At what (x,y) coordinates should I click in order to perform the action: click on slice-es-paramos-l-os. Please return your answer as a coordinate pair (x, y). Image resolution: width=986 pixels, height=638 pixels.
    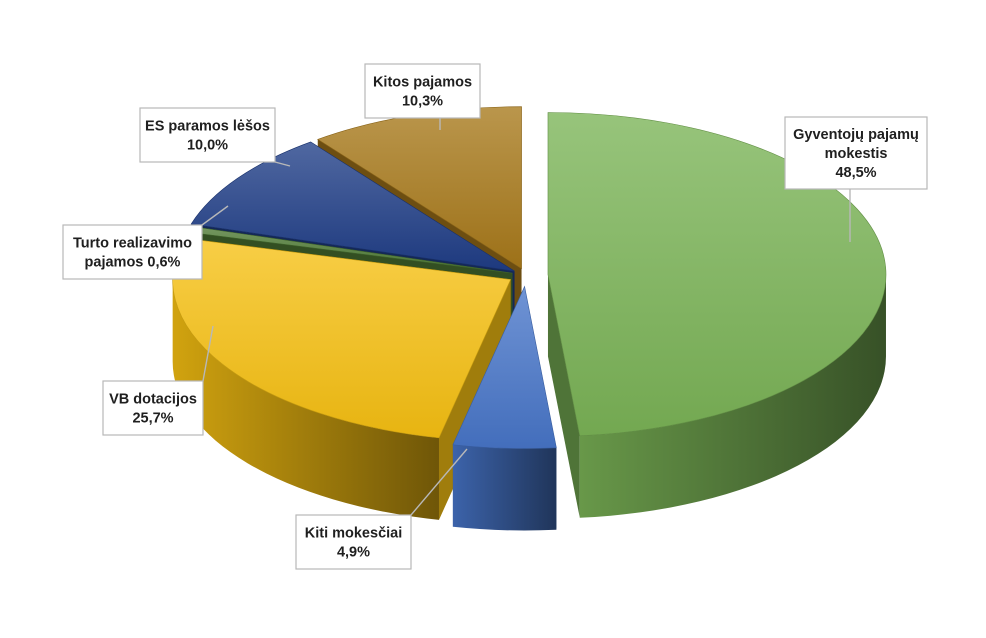
    Looking at the image, I should click on (352, 206).